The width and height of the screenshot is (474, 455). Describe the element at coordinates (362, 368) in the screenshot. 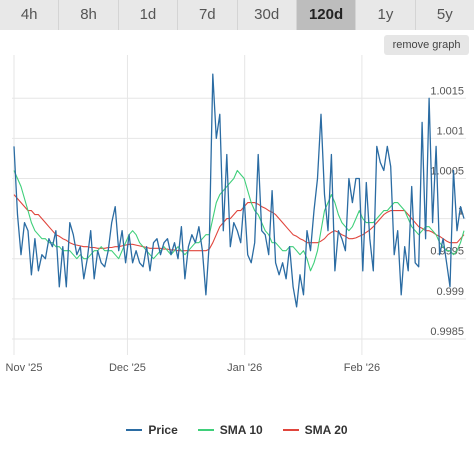

I see `x-tick-label: Feb '26` at that location.